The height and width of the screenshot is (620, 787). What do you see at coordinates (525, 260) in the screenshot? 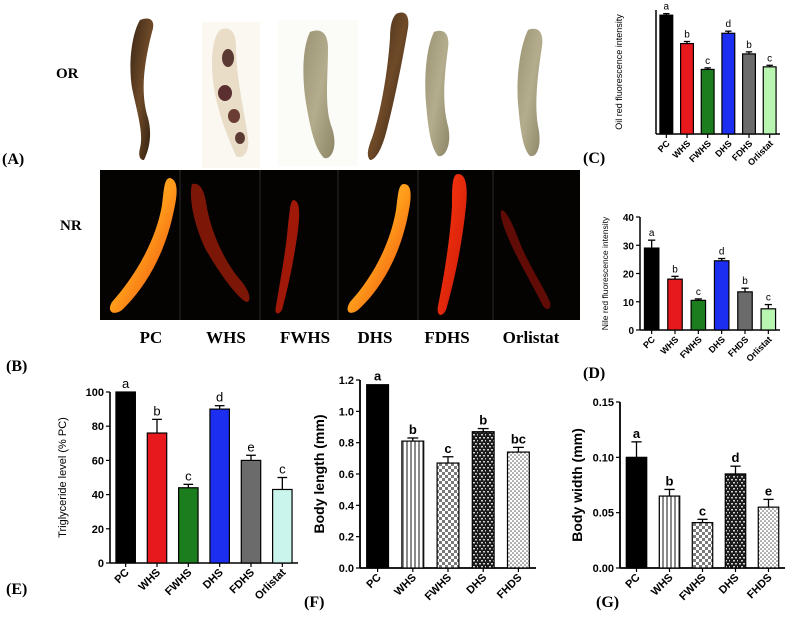
I see `worm-nr-orlistat` at bounding box center [525, 260].